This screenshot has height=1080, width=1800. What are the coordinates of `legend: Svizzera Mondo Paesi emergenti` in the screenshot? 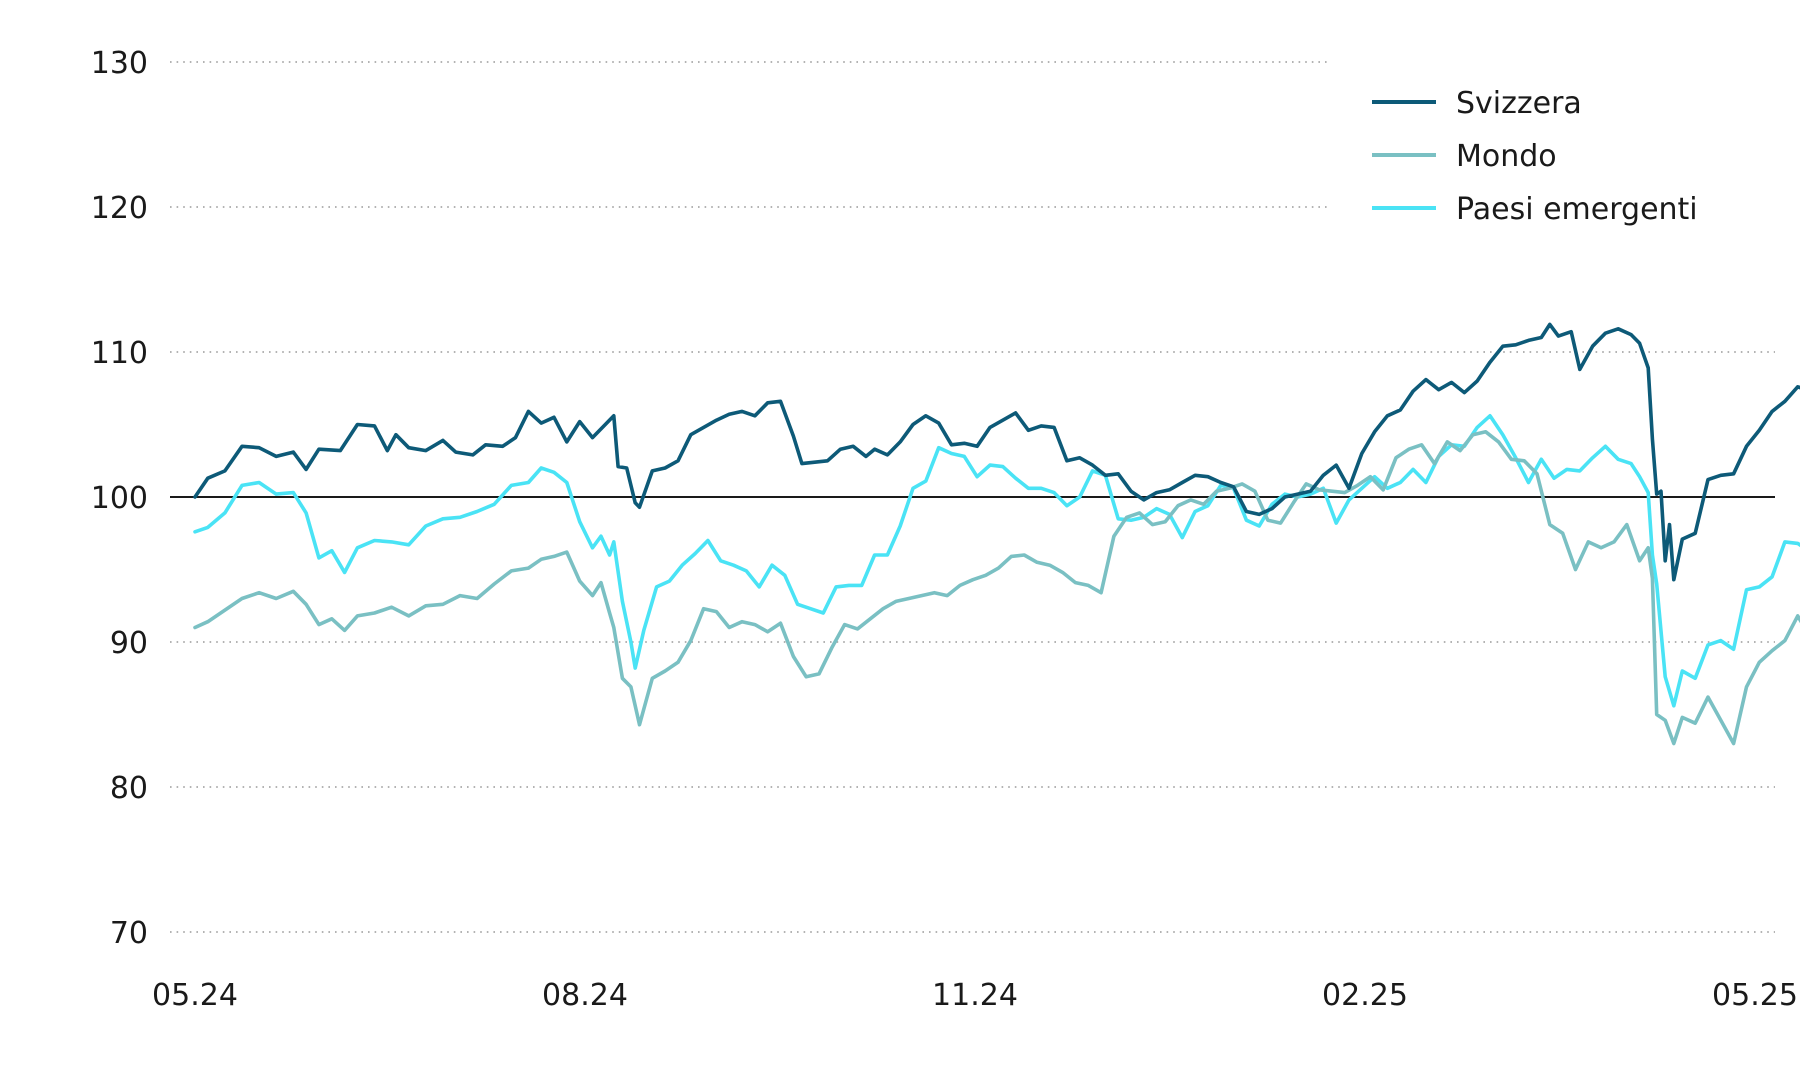 It's located at (1535, 156).